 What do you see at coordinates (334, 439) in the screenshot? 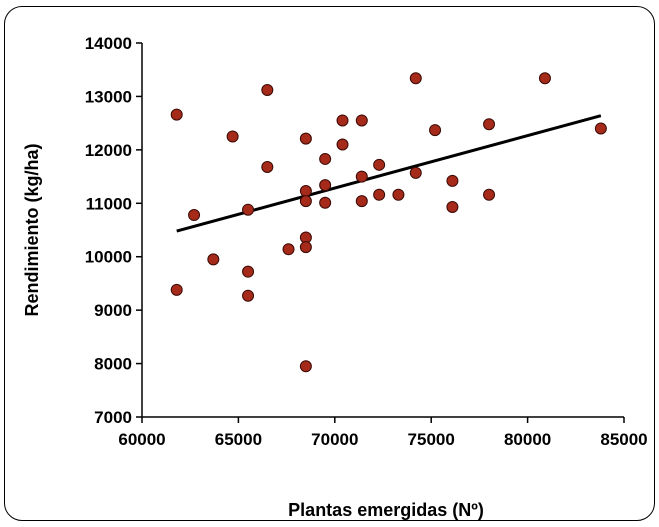
I see `x-tick-label: 70000` at bounding box center [334, 439].